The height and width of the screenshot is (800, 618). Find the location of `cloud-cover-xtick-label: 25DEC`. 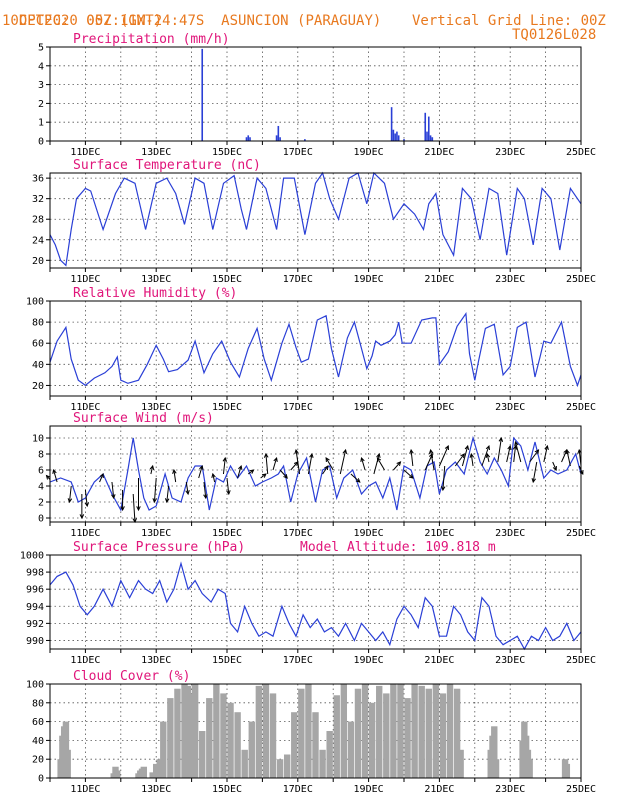

cloud-cover-xtick-label: 25DEC is located at coordinates (581, 789).